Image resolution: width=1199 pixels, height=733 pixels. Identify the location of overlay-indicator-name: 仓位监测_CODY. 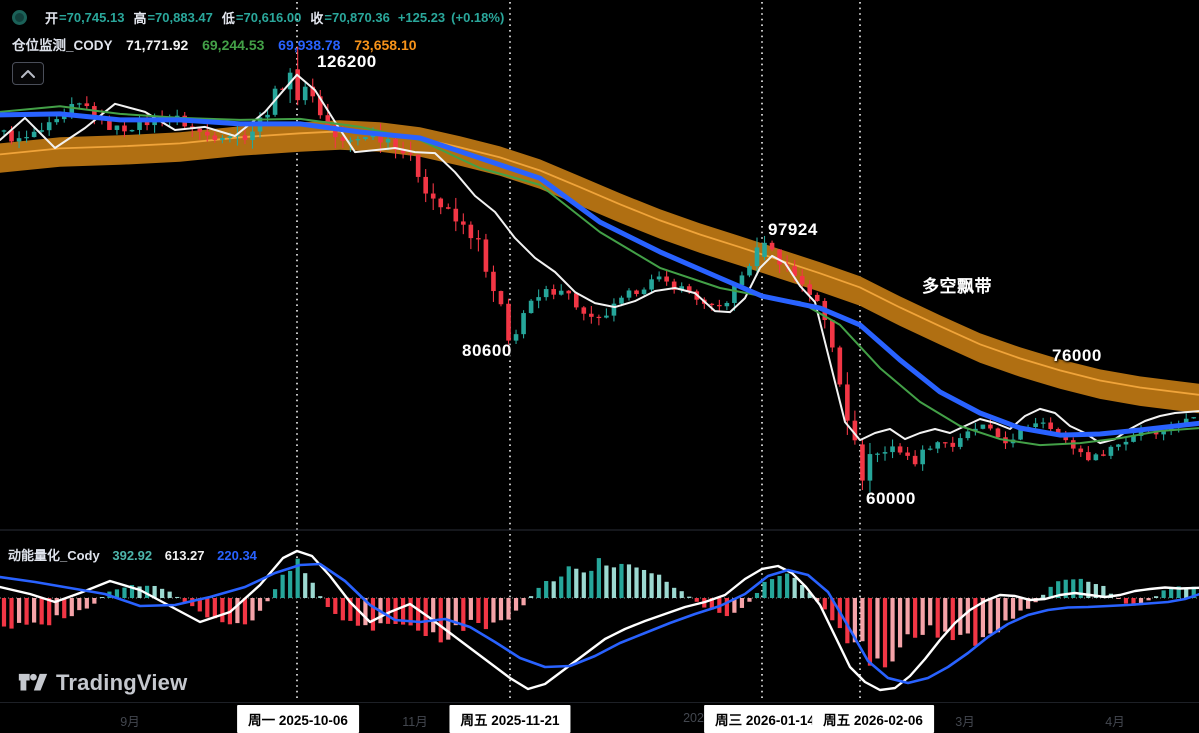
(62, 45).